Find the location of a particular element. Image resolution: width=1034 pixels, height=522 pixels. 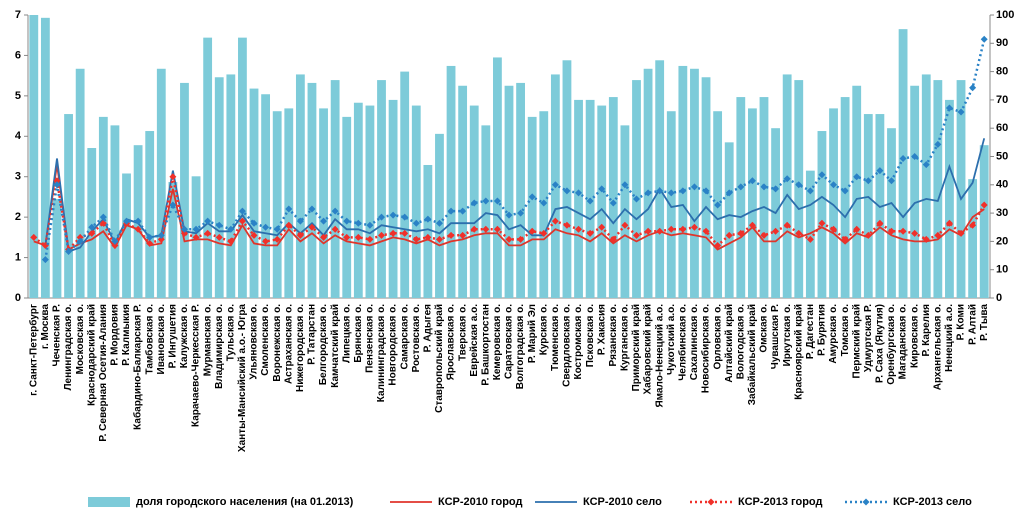

x-tick-label: Р. Саха (Якутия) is located at coordinates (880, 343).